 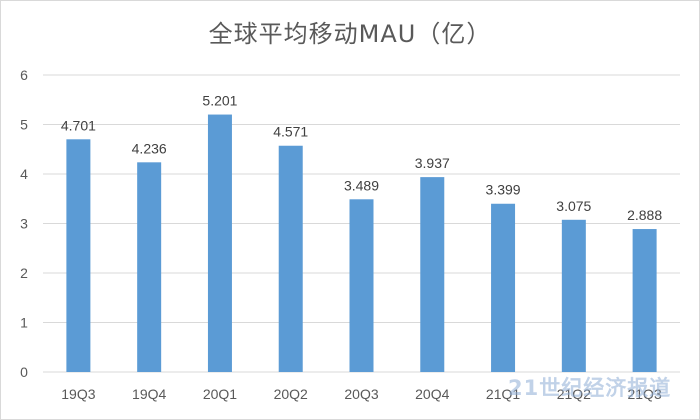 What do you see at coordinates (574, 394) in the screenshot?
I see `x-tick-label: 21Q2` at bounding box center [574, 394].